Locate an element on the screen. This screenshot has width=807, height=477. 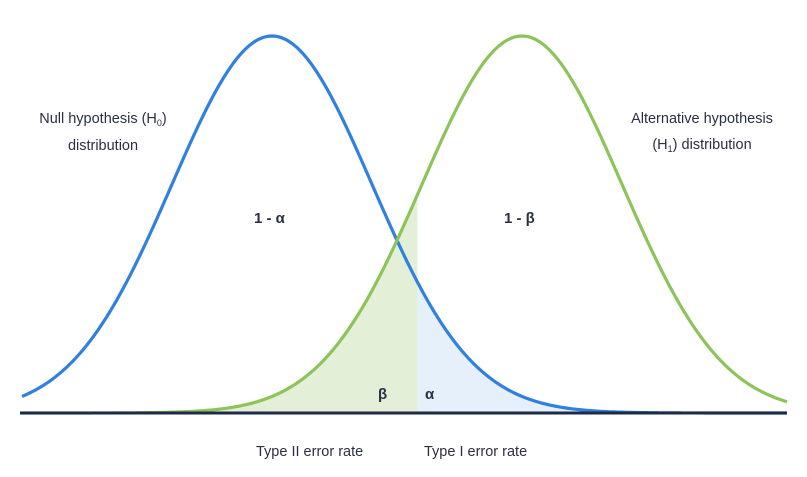
alpha-label: α is located at coordinates (430, 394).